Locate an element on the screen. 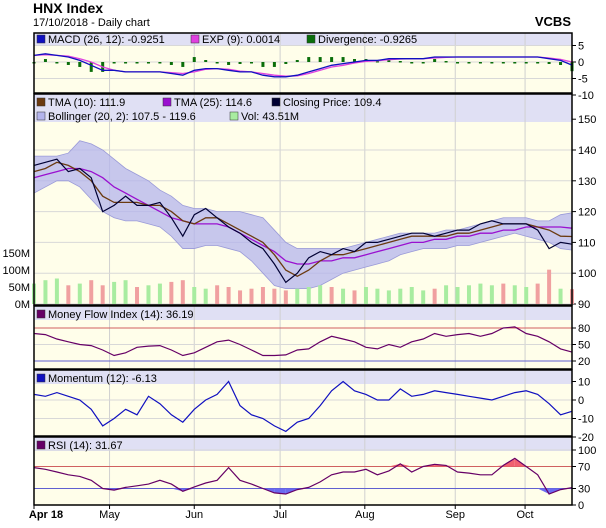 The height and width of the screenshot is (528, 606). volume-tick-label: 150M is located at coordinates (16, 254).